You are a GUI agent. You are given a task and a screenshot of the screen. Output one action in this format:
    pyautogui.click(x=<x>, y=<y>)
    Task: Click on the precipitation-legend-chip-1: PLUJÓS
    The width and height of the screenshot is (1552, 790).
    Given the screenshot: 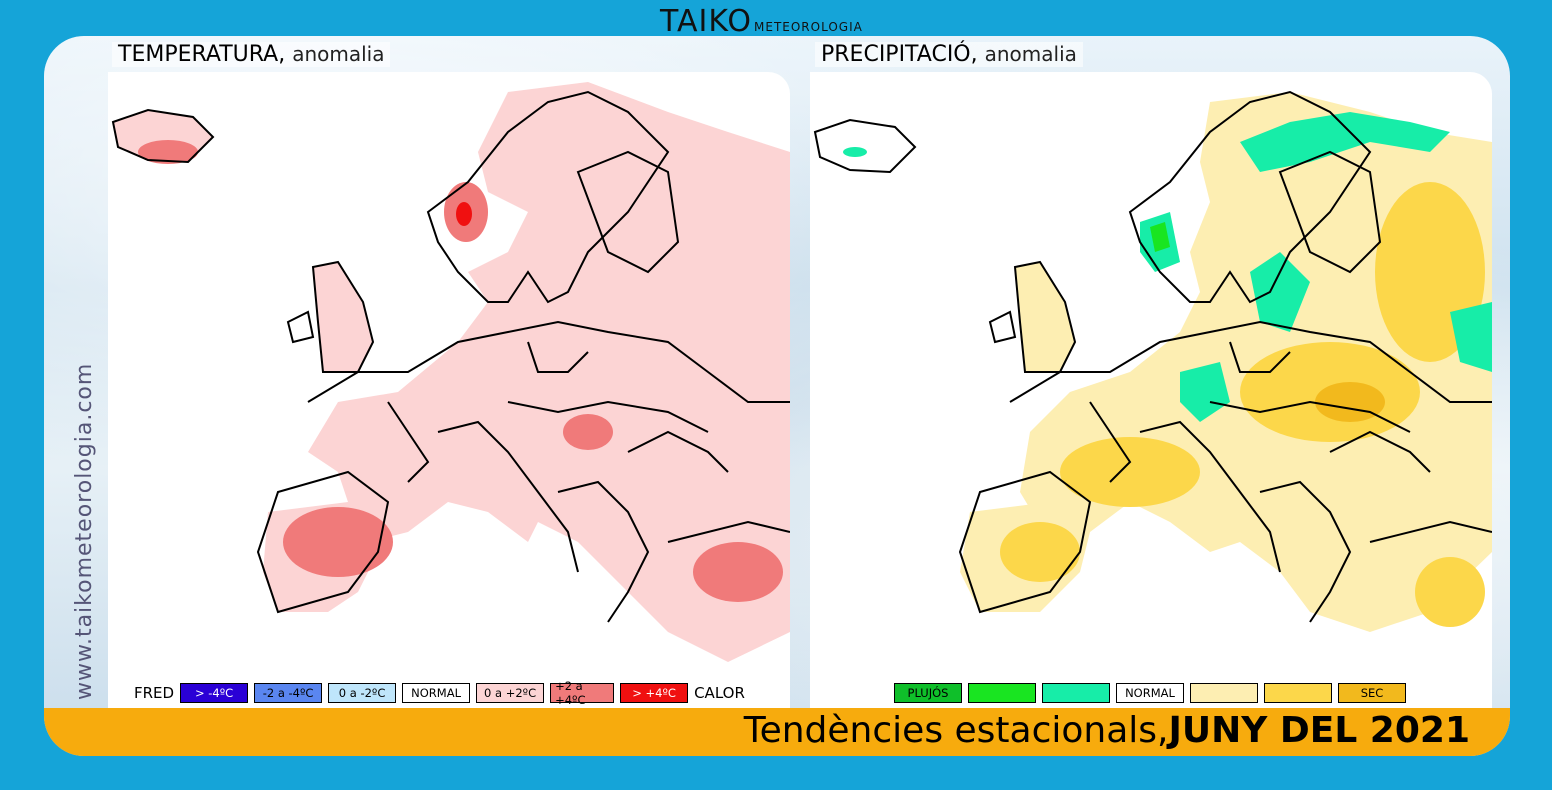 What is the action you would take?
    pyautogui.click(x=928, y=693)
    